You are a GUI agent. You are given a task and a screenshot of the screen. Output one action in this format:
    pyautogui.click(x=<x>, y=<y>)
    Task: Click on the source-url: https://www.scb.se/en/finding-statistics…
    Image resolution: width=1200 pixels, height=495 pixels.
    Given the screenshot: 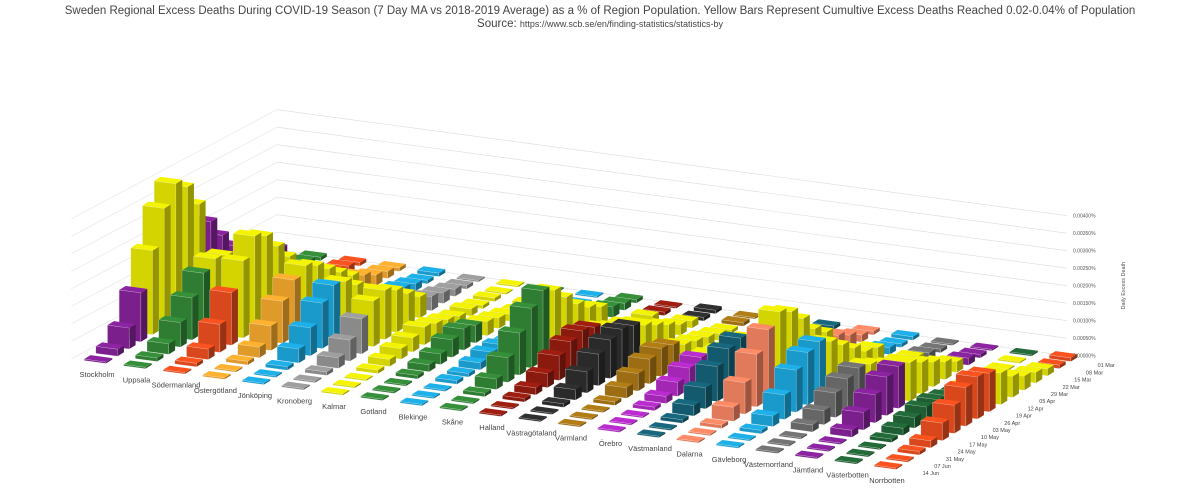 What is the action you would take?
    pyautogui.click(x=621, y=24)
    